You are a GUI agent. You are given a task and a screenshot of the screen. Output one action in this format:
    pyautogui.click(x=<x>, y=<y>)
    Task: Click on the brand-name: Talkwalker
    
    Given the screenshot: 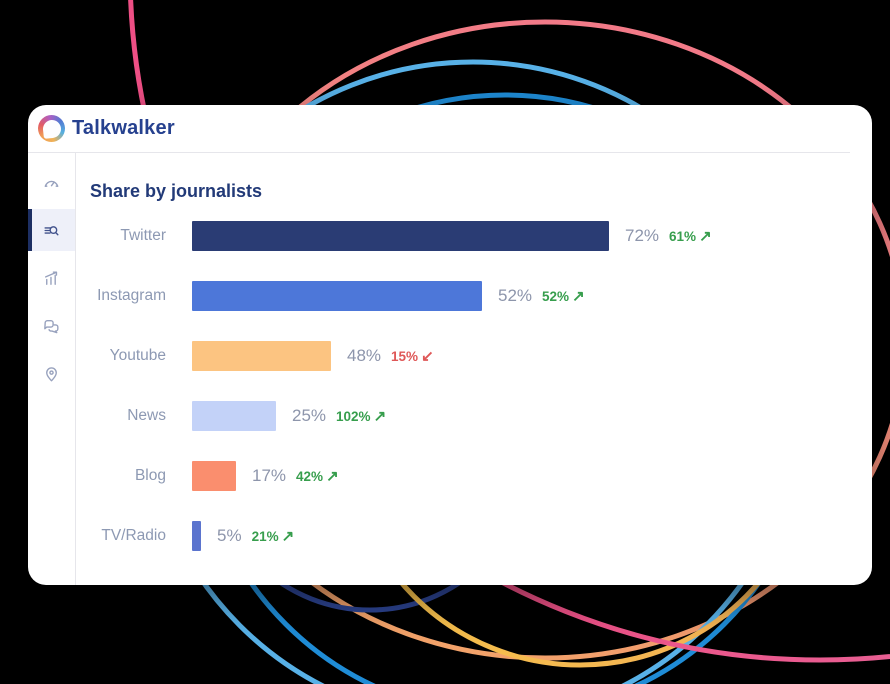 What is the action you would take?
    pyautogui.click(x=123, y=128)
    